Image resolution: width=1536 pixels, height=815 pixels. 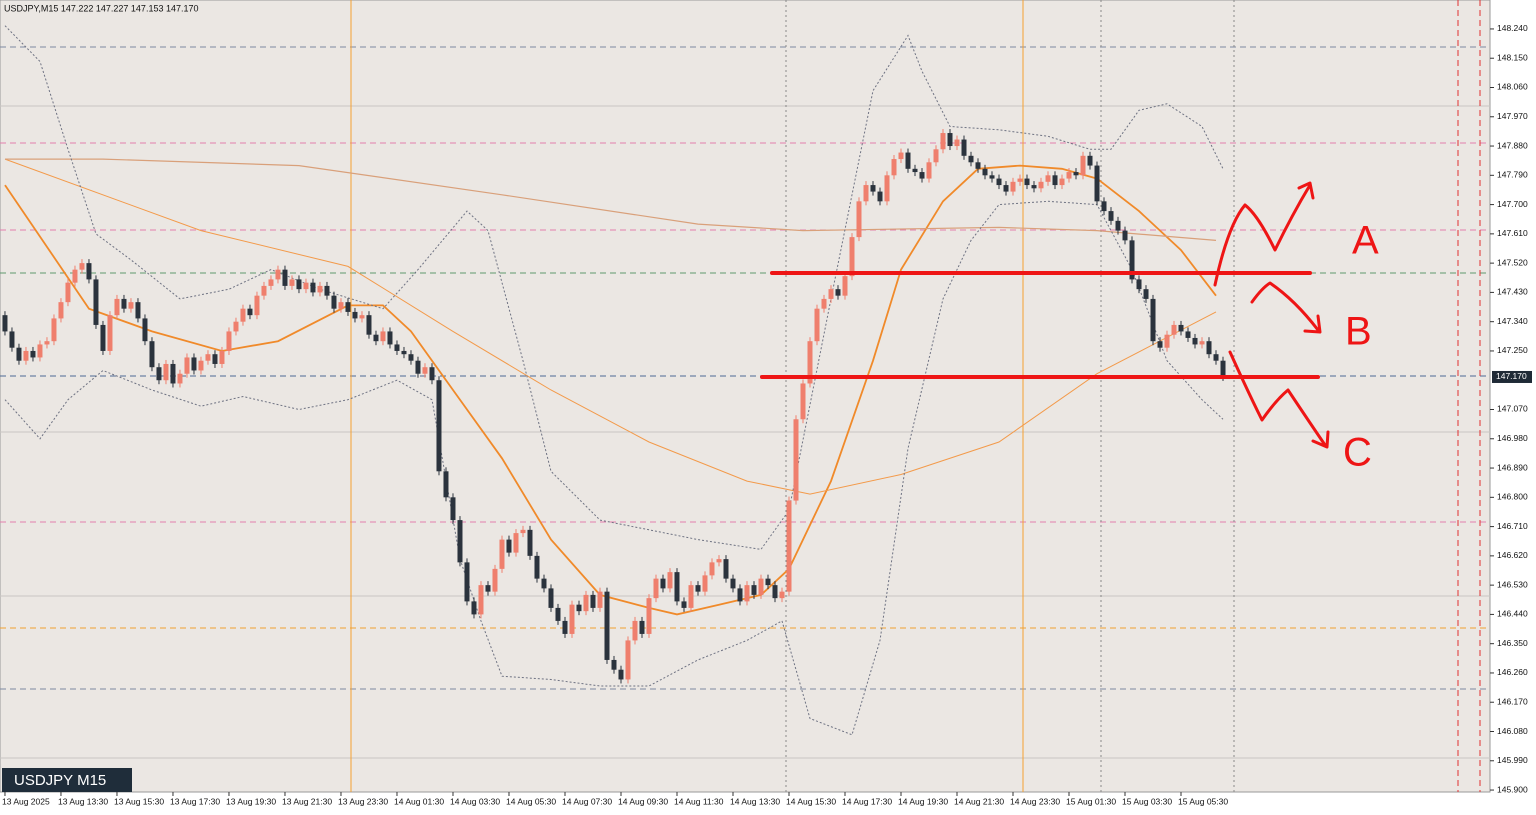 I want to click on y-tick-label: 146.890, so click(x=1512, y=467).